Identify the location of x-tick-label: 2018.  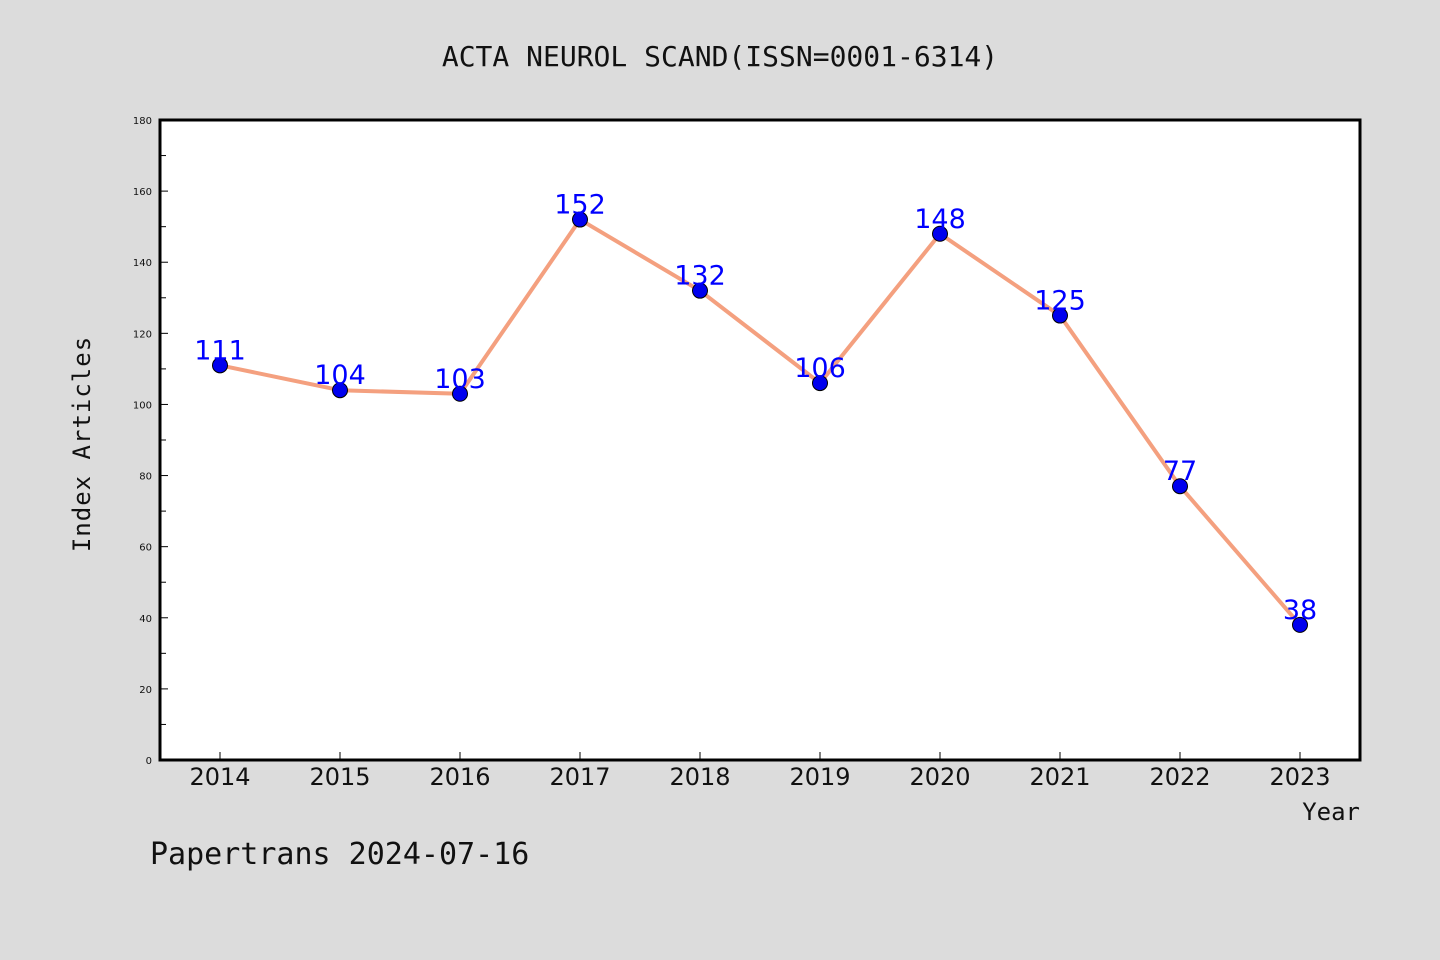
(699, 777).